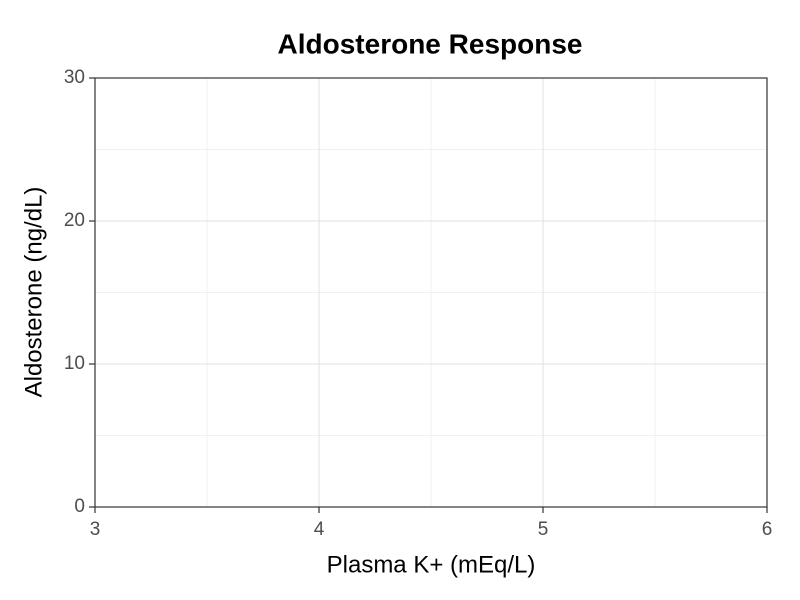  I want to click on x-tick-label: 5, so click(543, 529).